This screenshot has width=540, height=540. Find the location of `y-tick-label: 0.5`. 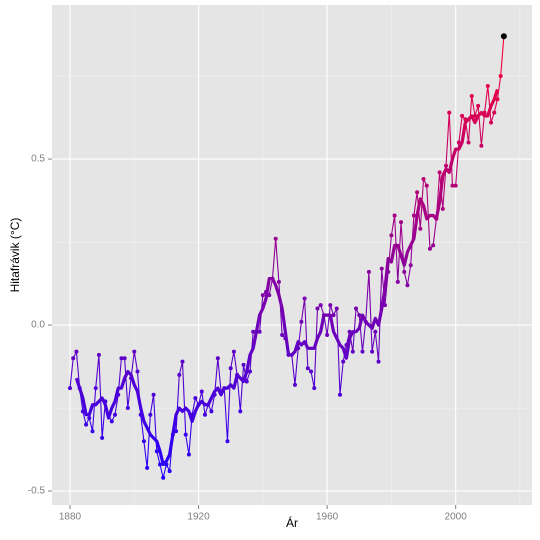

y-tick-label: 0.5 is located at coordinates (38, 159).